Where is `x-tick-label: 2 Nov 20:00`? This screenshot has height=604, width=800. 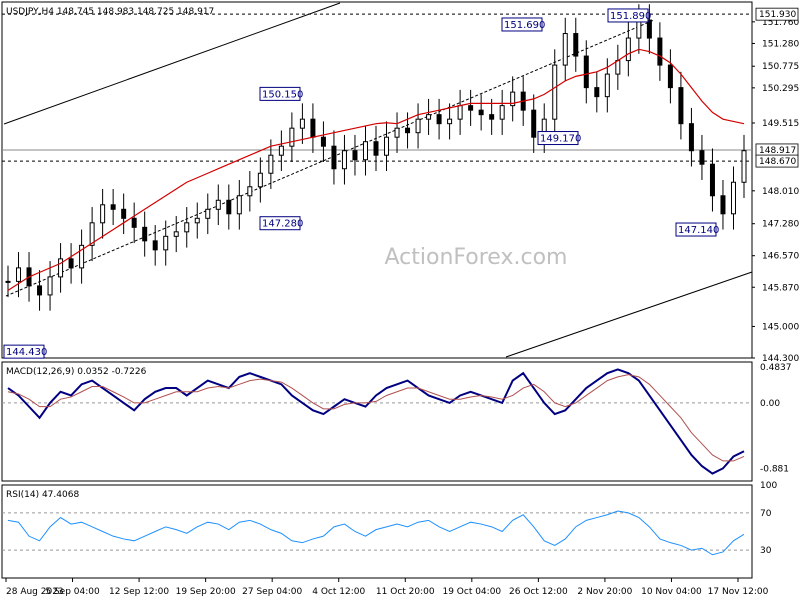
x-tick-label: 2 Nov 20:00 is located at coordinates (604, 592).